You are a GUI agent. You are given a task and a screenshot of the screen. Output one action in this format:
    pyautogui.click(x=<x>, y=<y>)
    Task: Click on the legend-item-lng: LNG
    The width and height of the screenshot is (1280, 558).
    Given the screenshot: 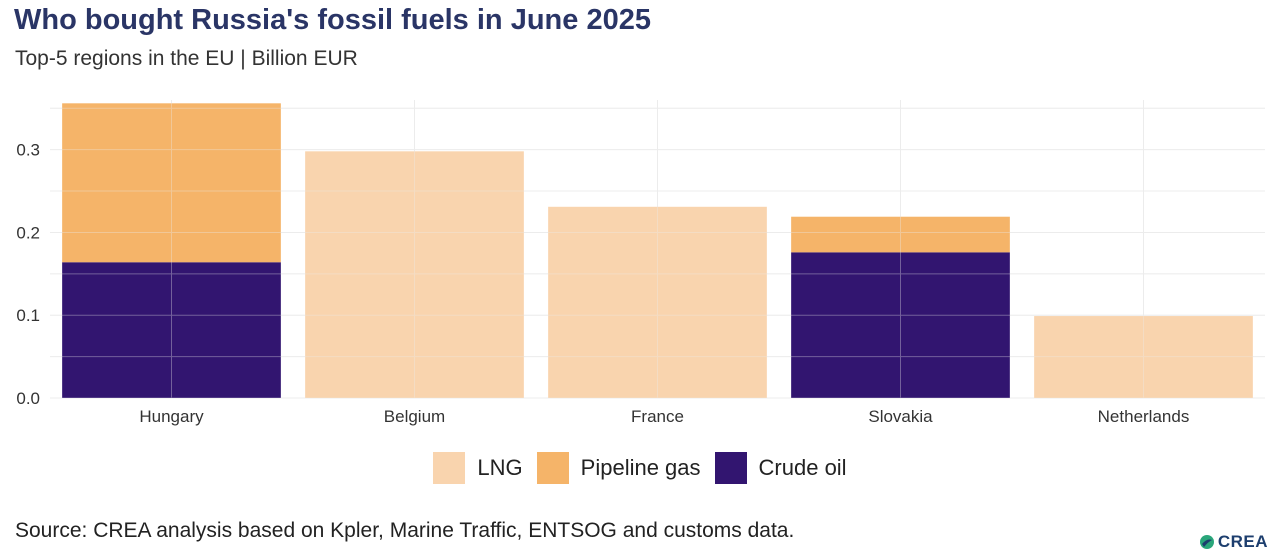 What is the action you would take?
    pyautogui.click(x=478, y=468)
    